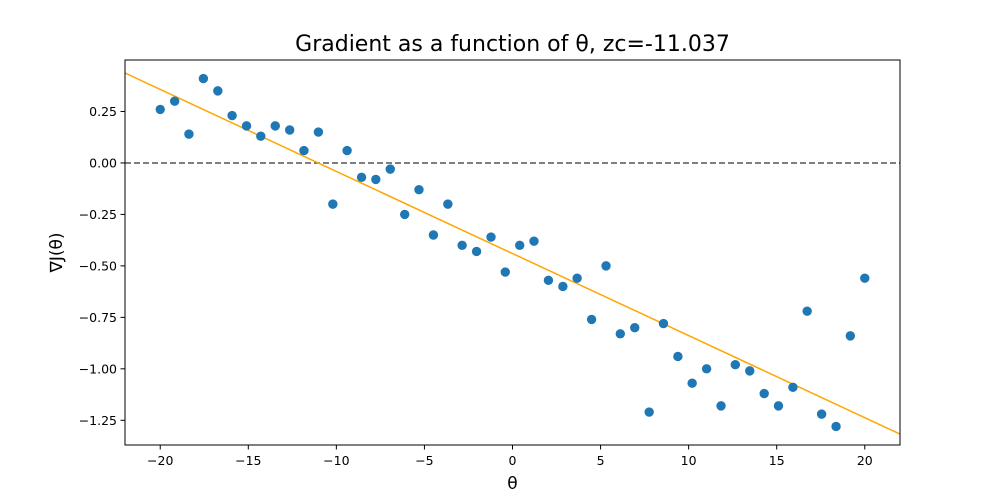 The width and height of the screenshot is (1000, 500). Describe the element at coordinates (98, 368) in the screenshot. I see `y-tick-label: −1.00` at that location.